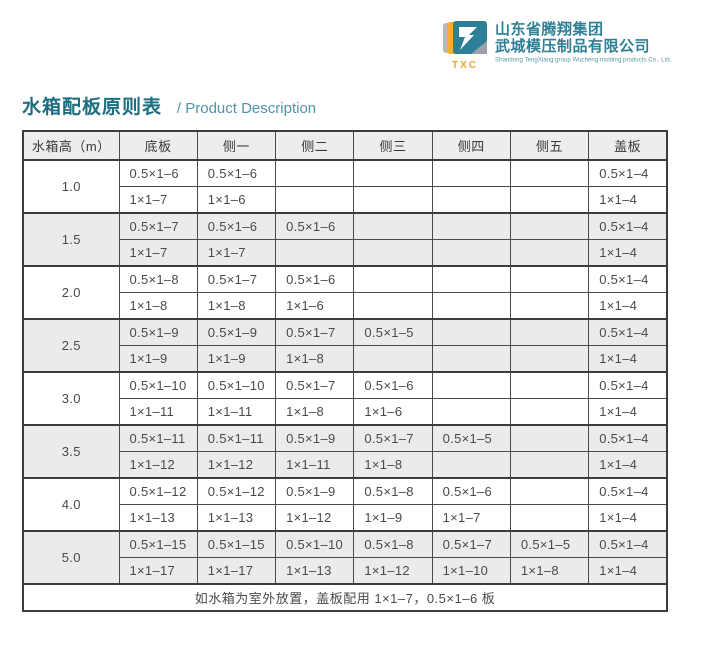 The width and height of the screenshot is (724, 647). What do you see at coordinates (236, 544) in the screenshot?
I see `panel-value-cell: 0.5×1–15` at bounding box center [236, 544].